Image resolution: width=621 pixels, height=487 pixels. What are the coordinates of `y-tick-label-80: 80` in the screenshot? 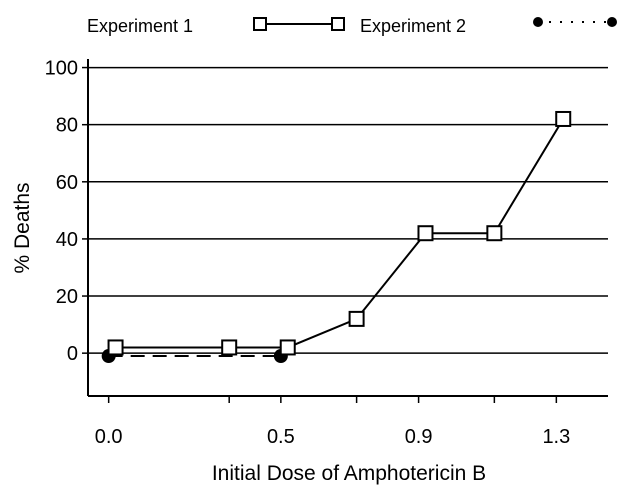 It's located at (67, 126).